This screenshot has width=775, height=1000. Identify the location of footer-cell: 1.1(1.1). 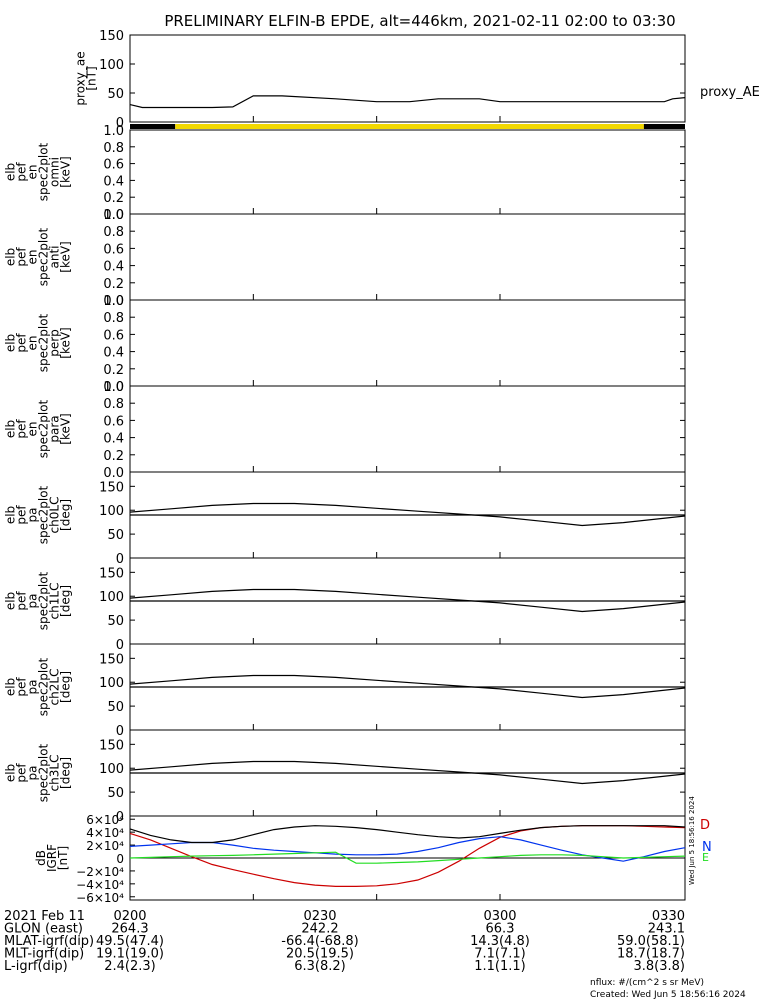
(500, 966).